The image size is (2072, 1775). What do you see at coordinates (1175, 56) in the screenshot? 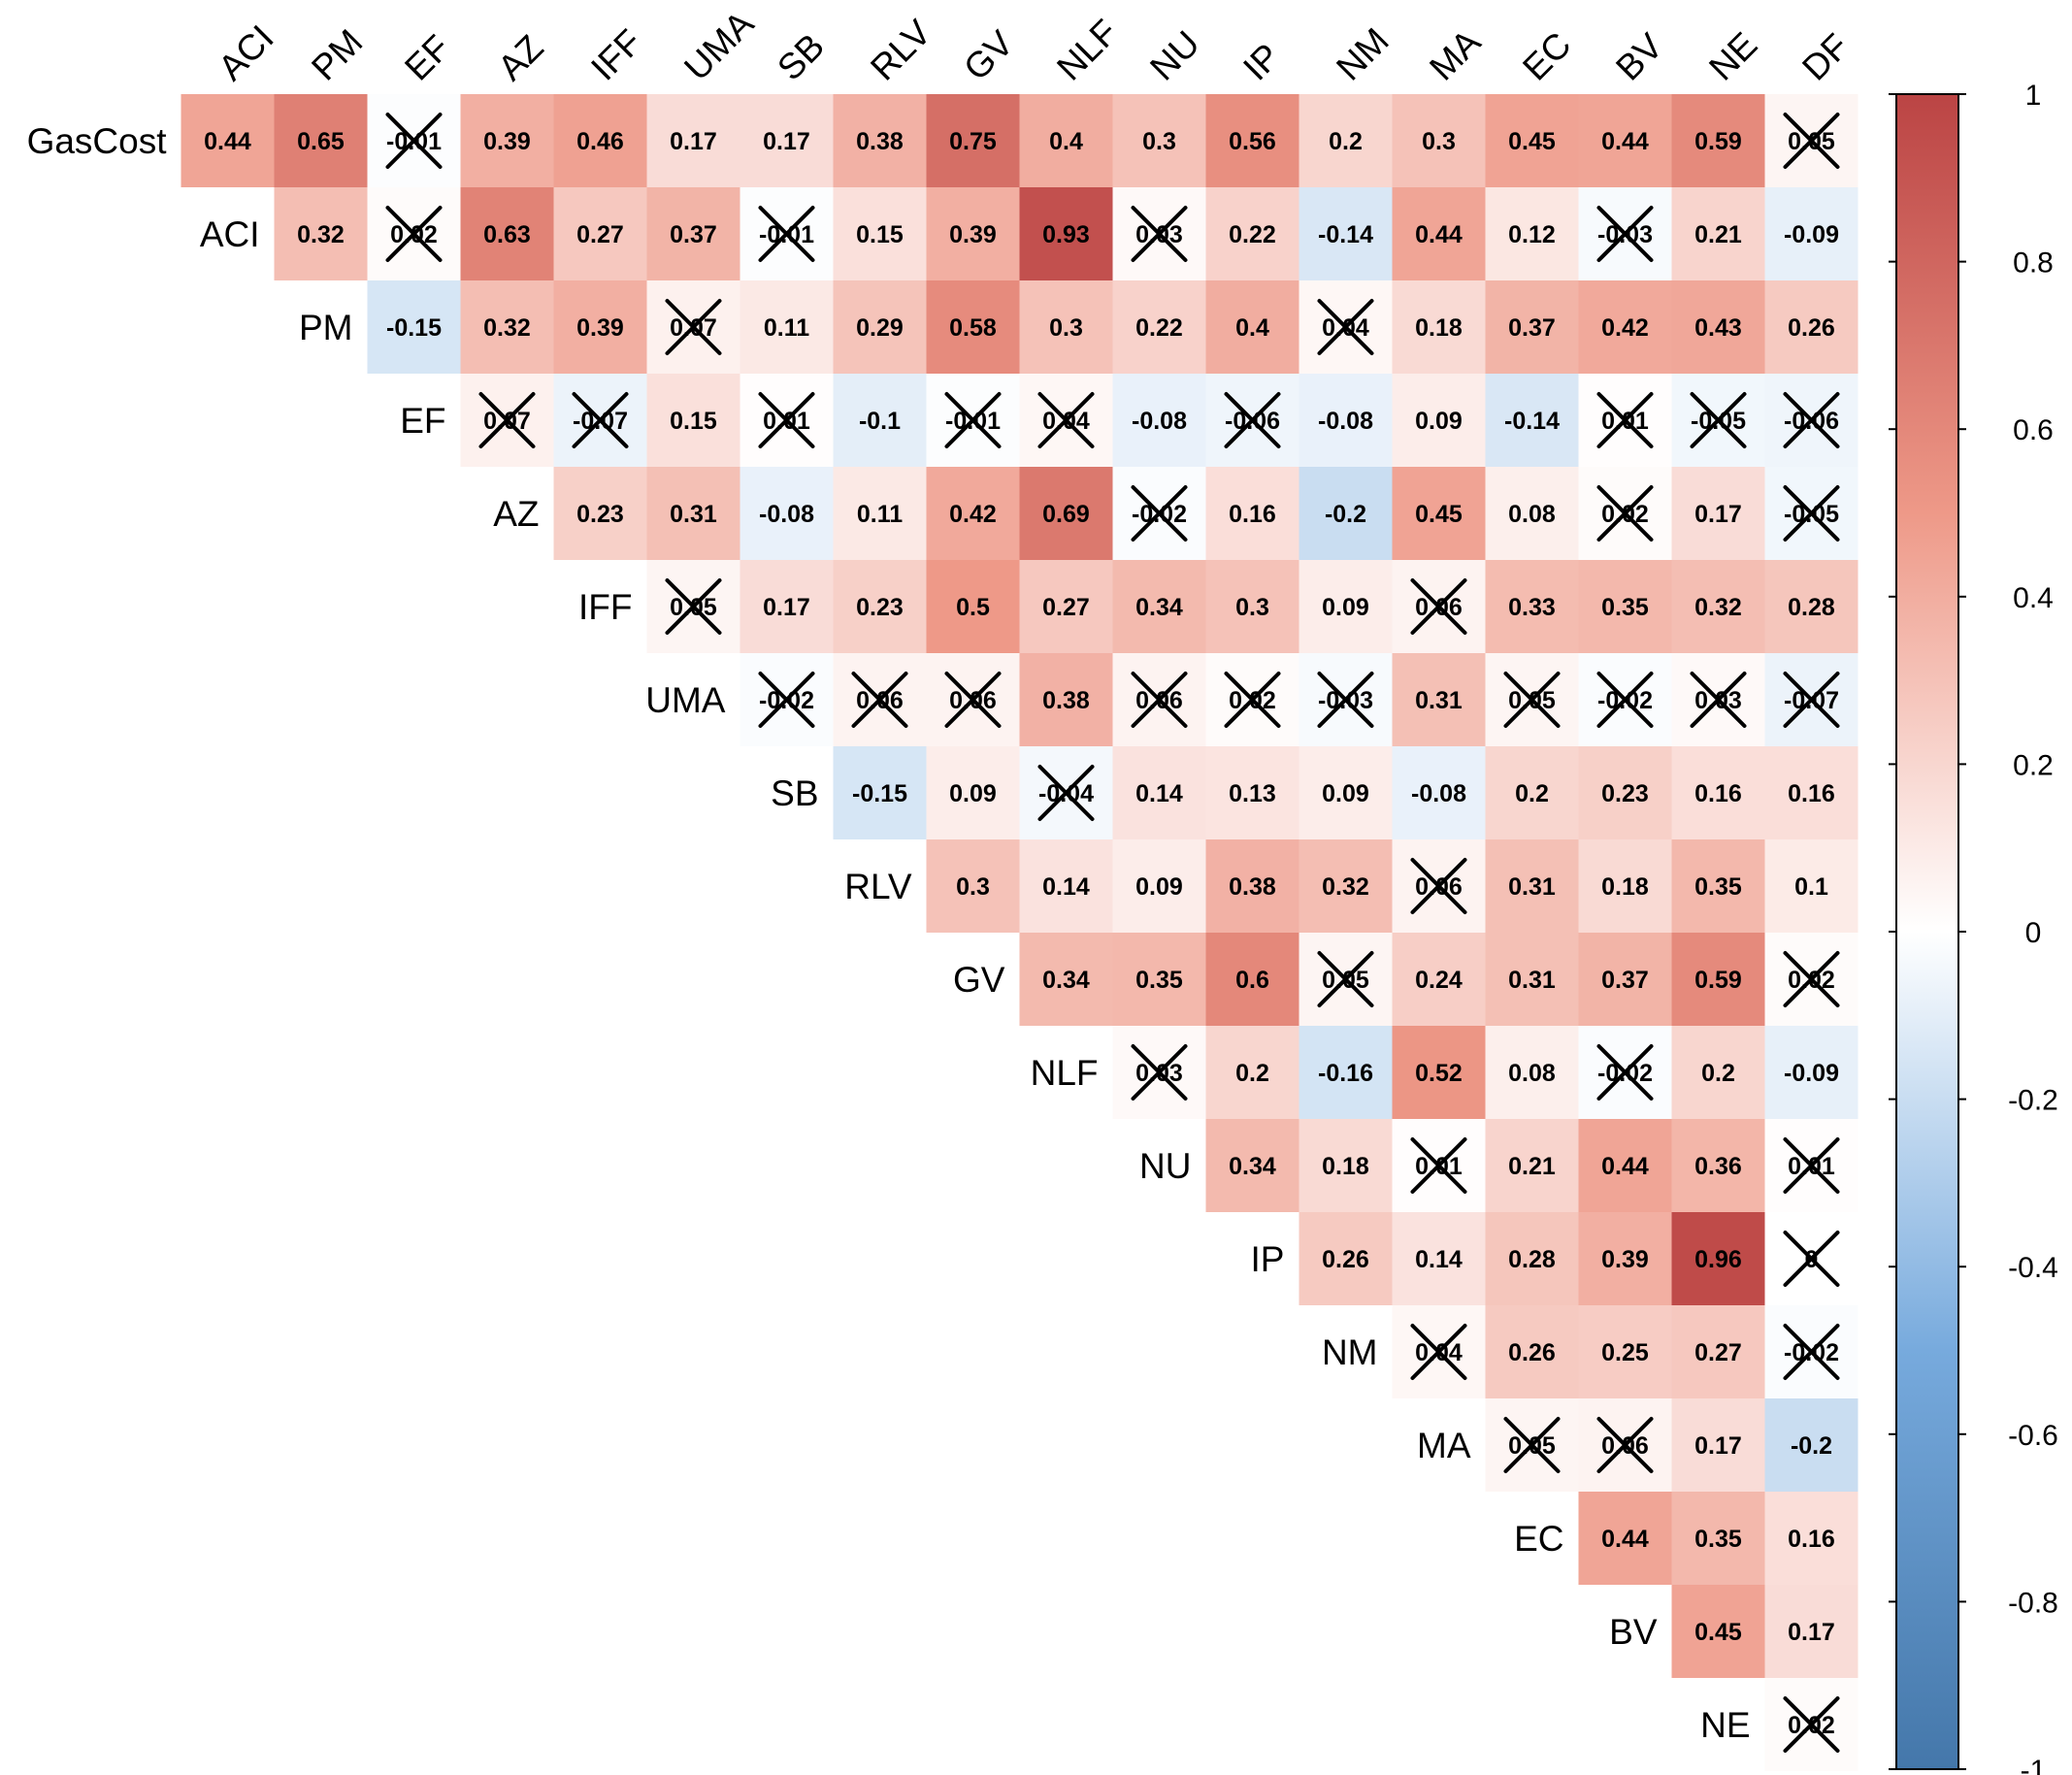
I see `column-label: NU` at bounding box center [1175, 56].